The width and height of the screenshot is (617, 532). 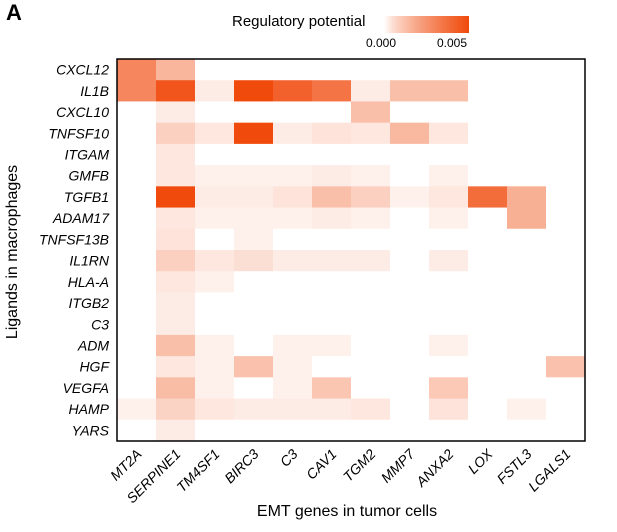 What do you see at coordinates (12, 252) in the screenshot?
I see `y-axis-title: Ligands in macrophages` at bounding box center [12, 252].